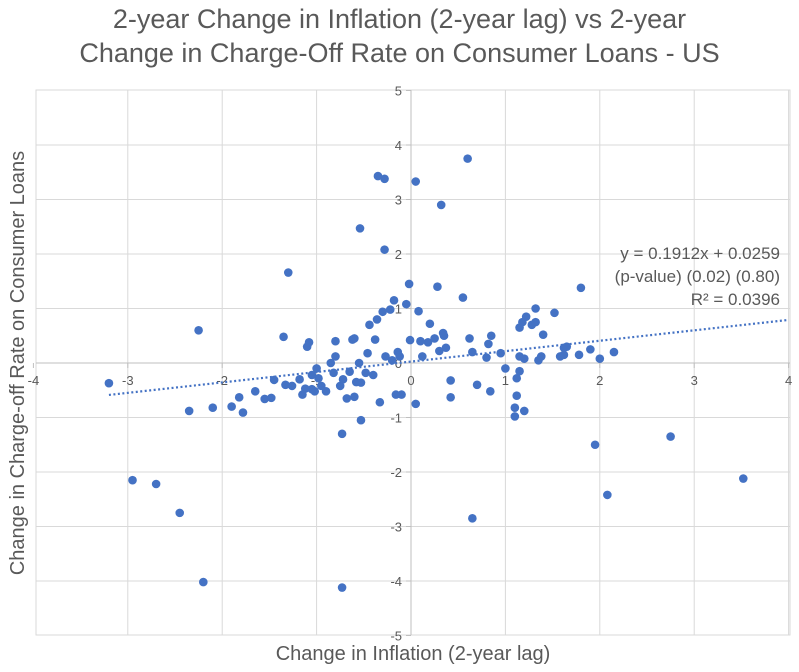  What do you see at coordinates (700, 253) in the screenshot?
I see `regression-equation: y = 0.1912x + 0.0259` at bounding box center [700, 253].